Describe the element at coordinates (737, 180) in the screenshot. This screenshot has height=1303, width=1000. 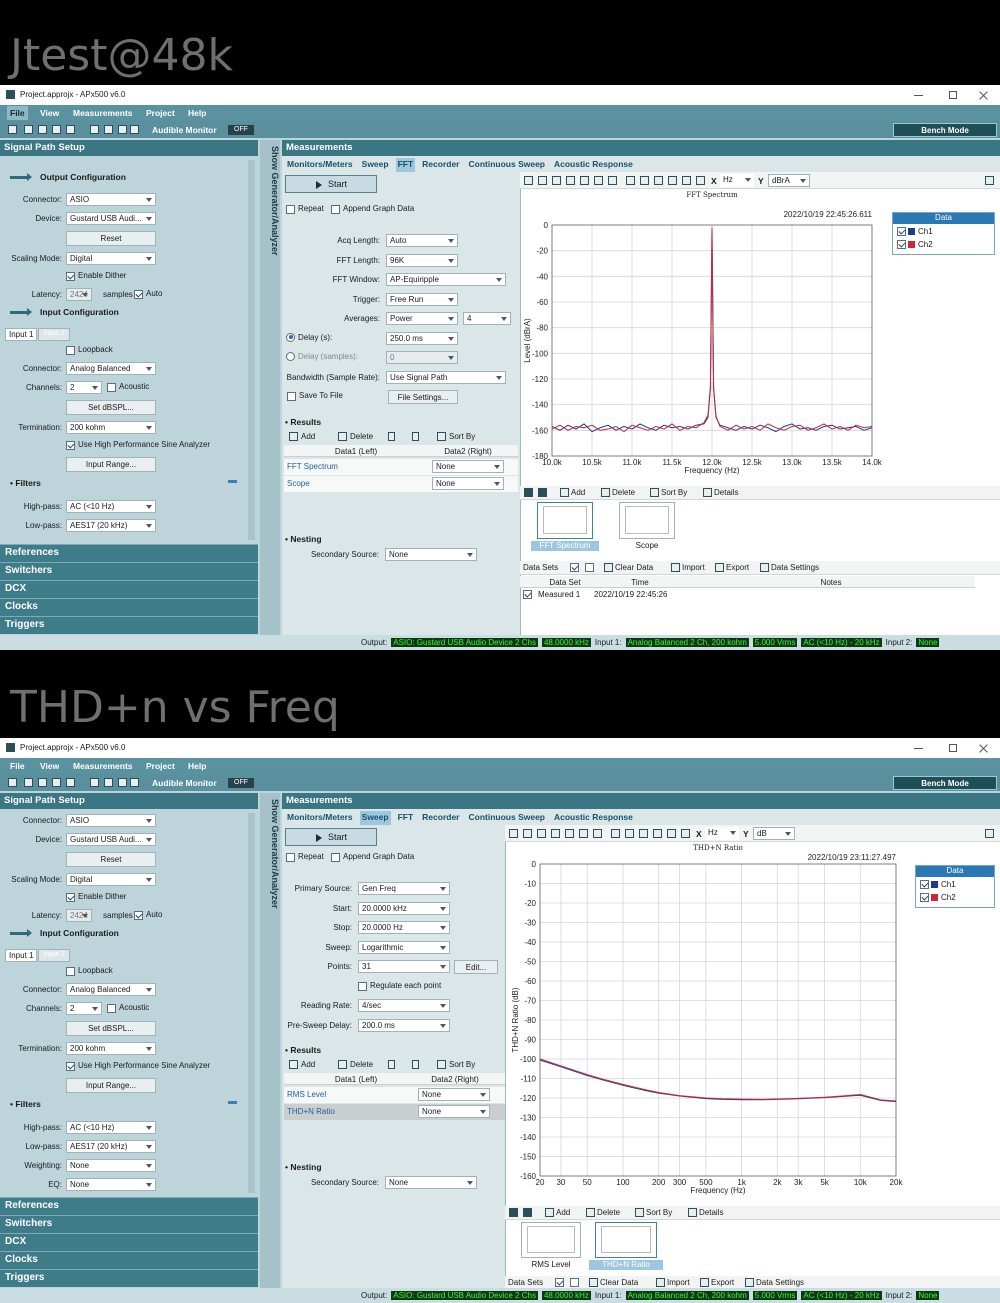
I see `unit-dropdown: Hz` at that location.